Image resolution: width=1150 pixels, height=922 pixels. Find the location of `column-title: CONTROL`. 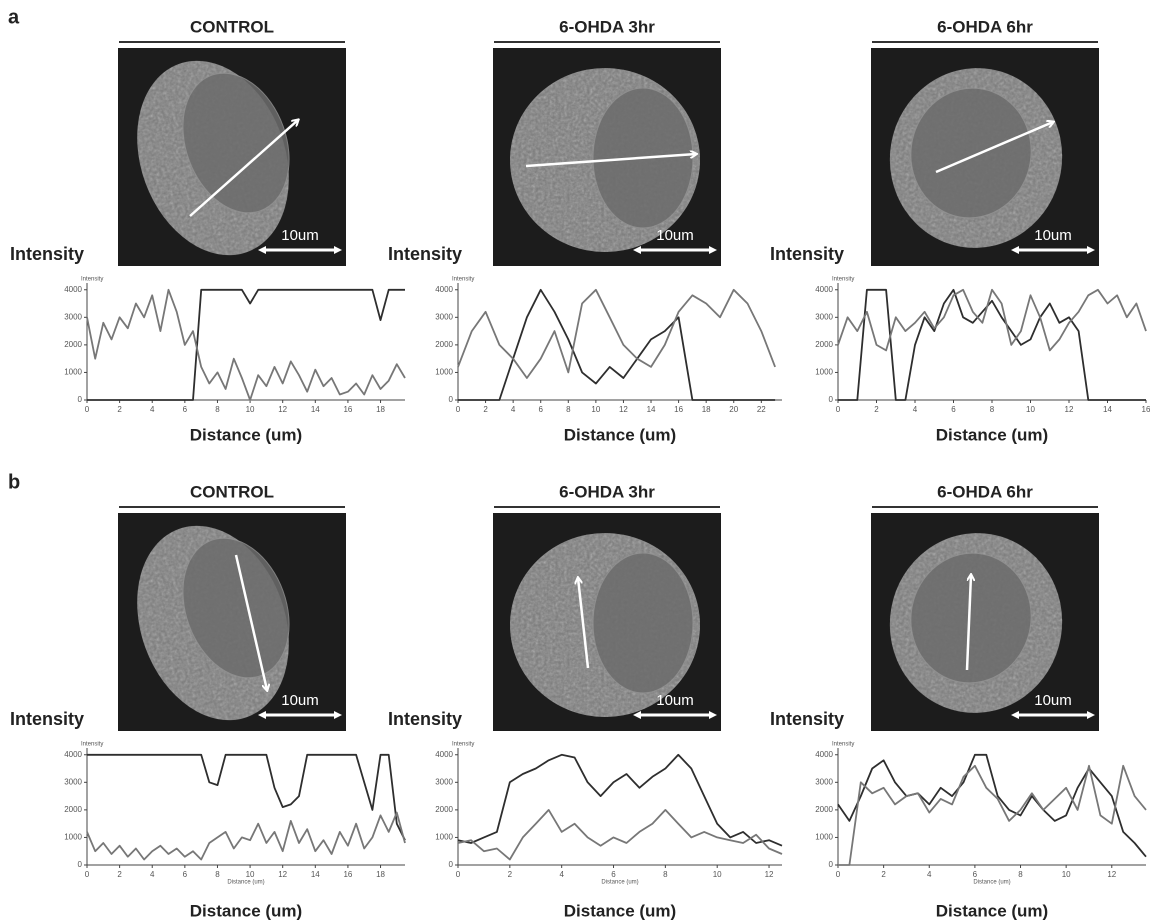

column-title: CONTROL is located at coordinates (232, 491).